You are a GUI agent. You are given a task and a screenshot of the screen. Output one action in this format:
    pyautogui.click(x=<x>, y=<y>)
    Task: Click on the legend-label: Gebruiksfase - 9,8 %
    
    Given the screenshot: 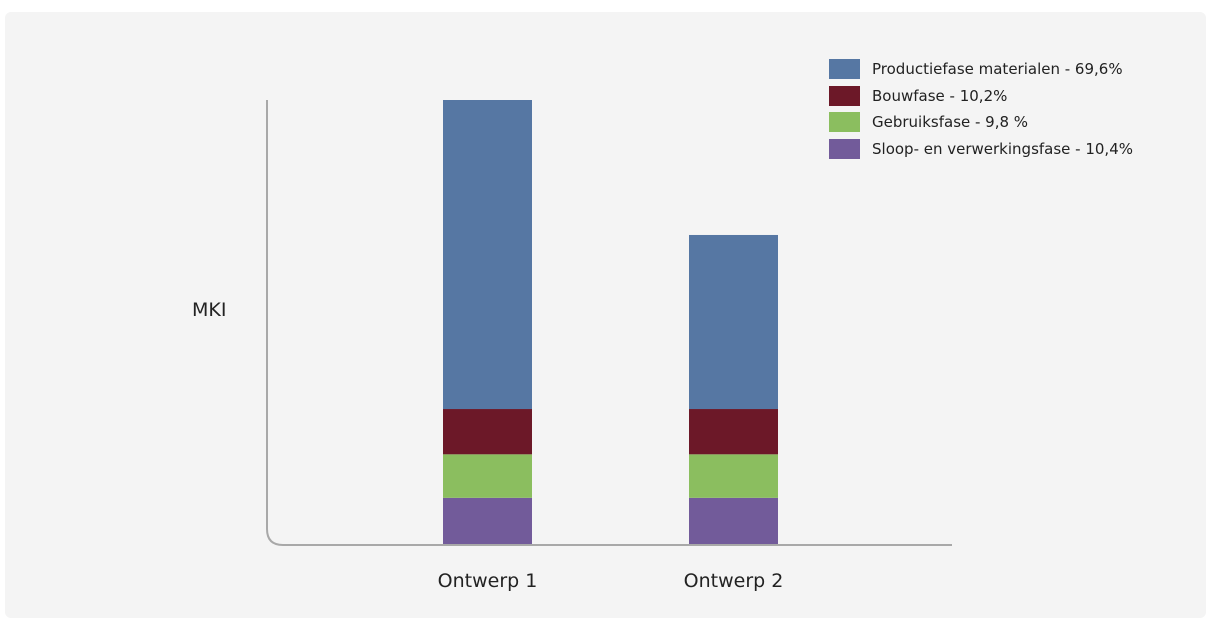 What is the action you would take?
    pyautogui.click(x=950, y=122)
    